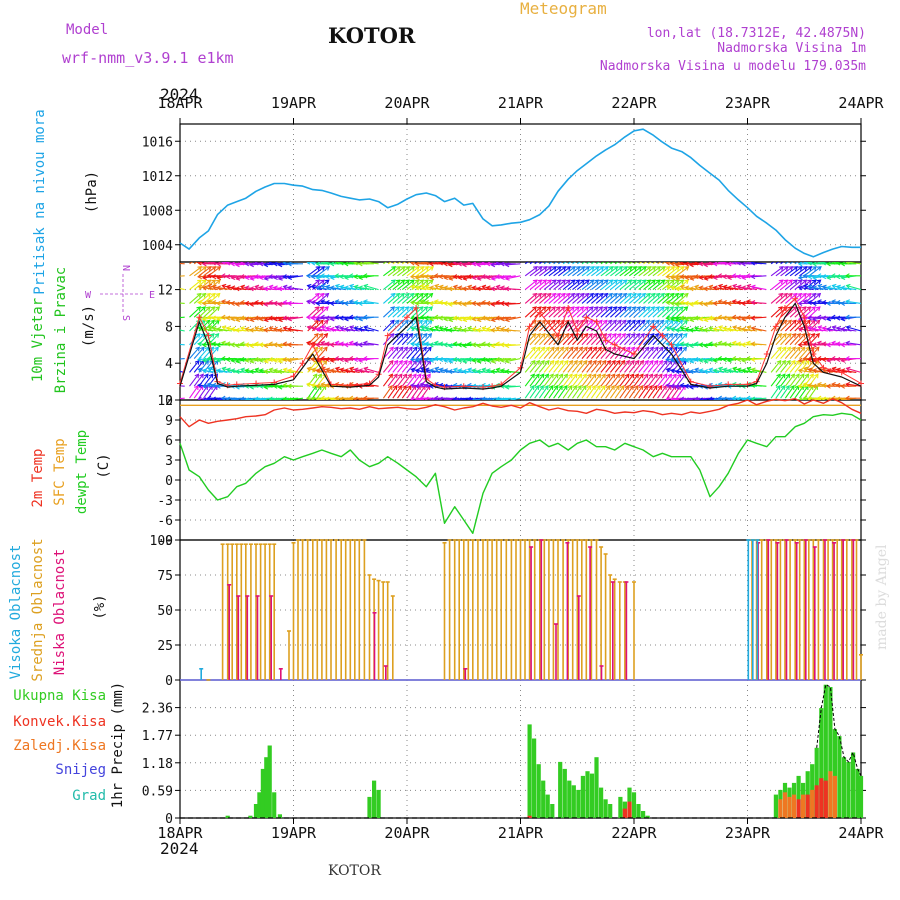 Image resolution: width=900 pixels, height=900 pixels. What do you see at coordinates (520, 413) in the screenshot?
I see `temp2m-line` at bounding box center [520, 413].